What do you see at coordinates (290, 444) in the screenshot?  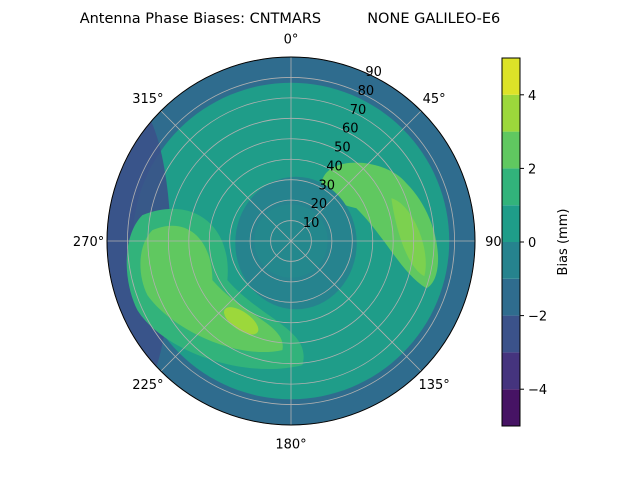 I see `azimuth-tick-label: 180°` at bounding box center [290, 444].